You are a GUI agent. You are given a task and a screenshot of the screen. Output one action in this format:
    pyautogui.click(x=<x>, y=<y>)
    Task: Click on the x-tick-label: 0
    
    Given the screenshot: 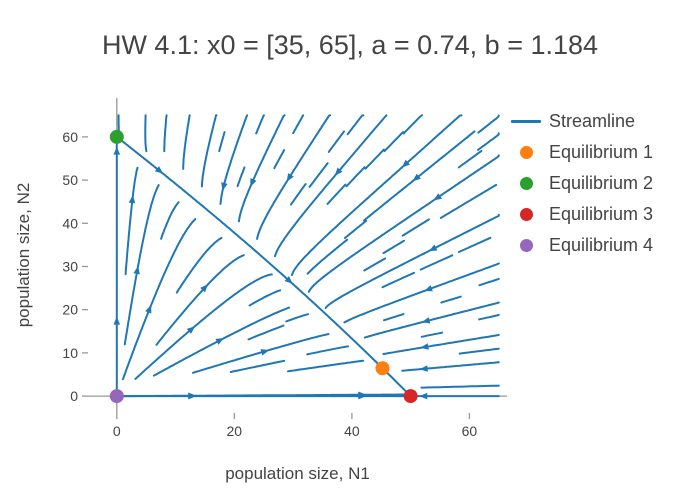 What is the action you would take?
    pyautogui.click(x=117, y=431)
    